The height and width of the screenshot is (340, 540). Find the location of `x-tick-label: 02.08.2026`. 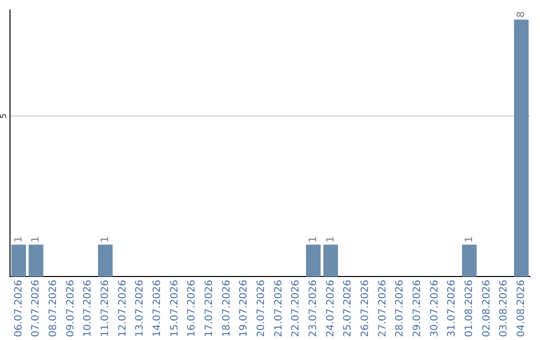

x-tick-label: 02.08.2026 is located at coordinates (486, 309).